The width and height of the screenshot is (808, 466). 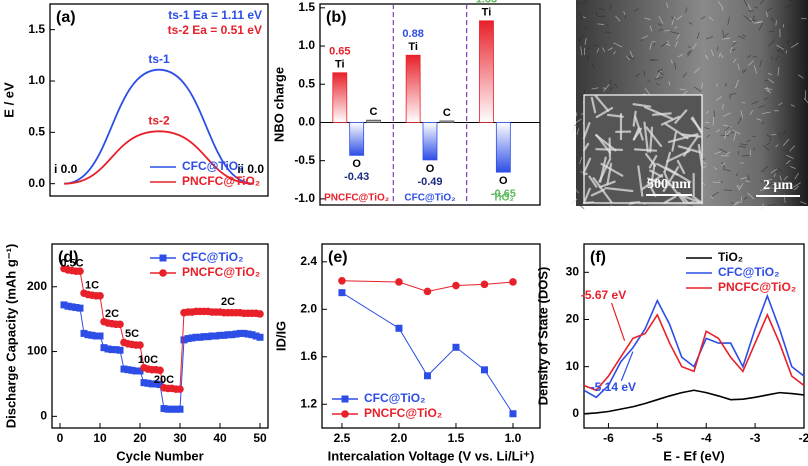 I want to click on y-axis-label: Discharge Capacity (mAh g⁻¹), so click(x=10, y=336).